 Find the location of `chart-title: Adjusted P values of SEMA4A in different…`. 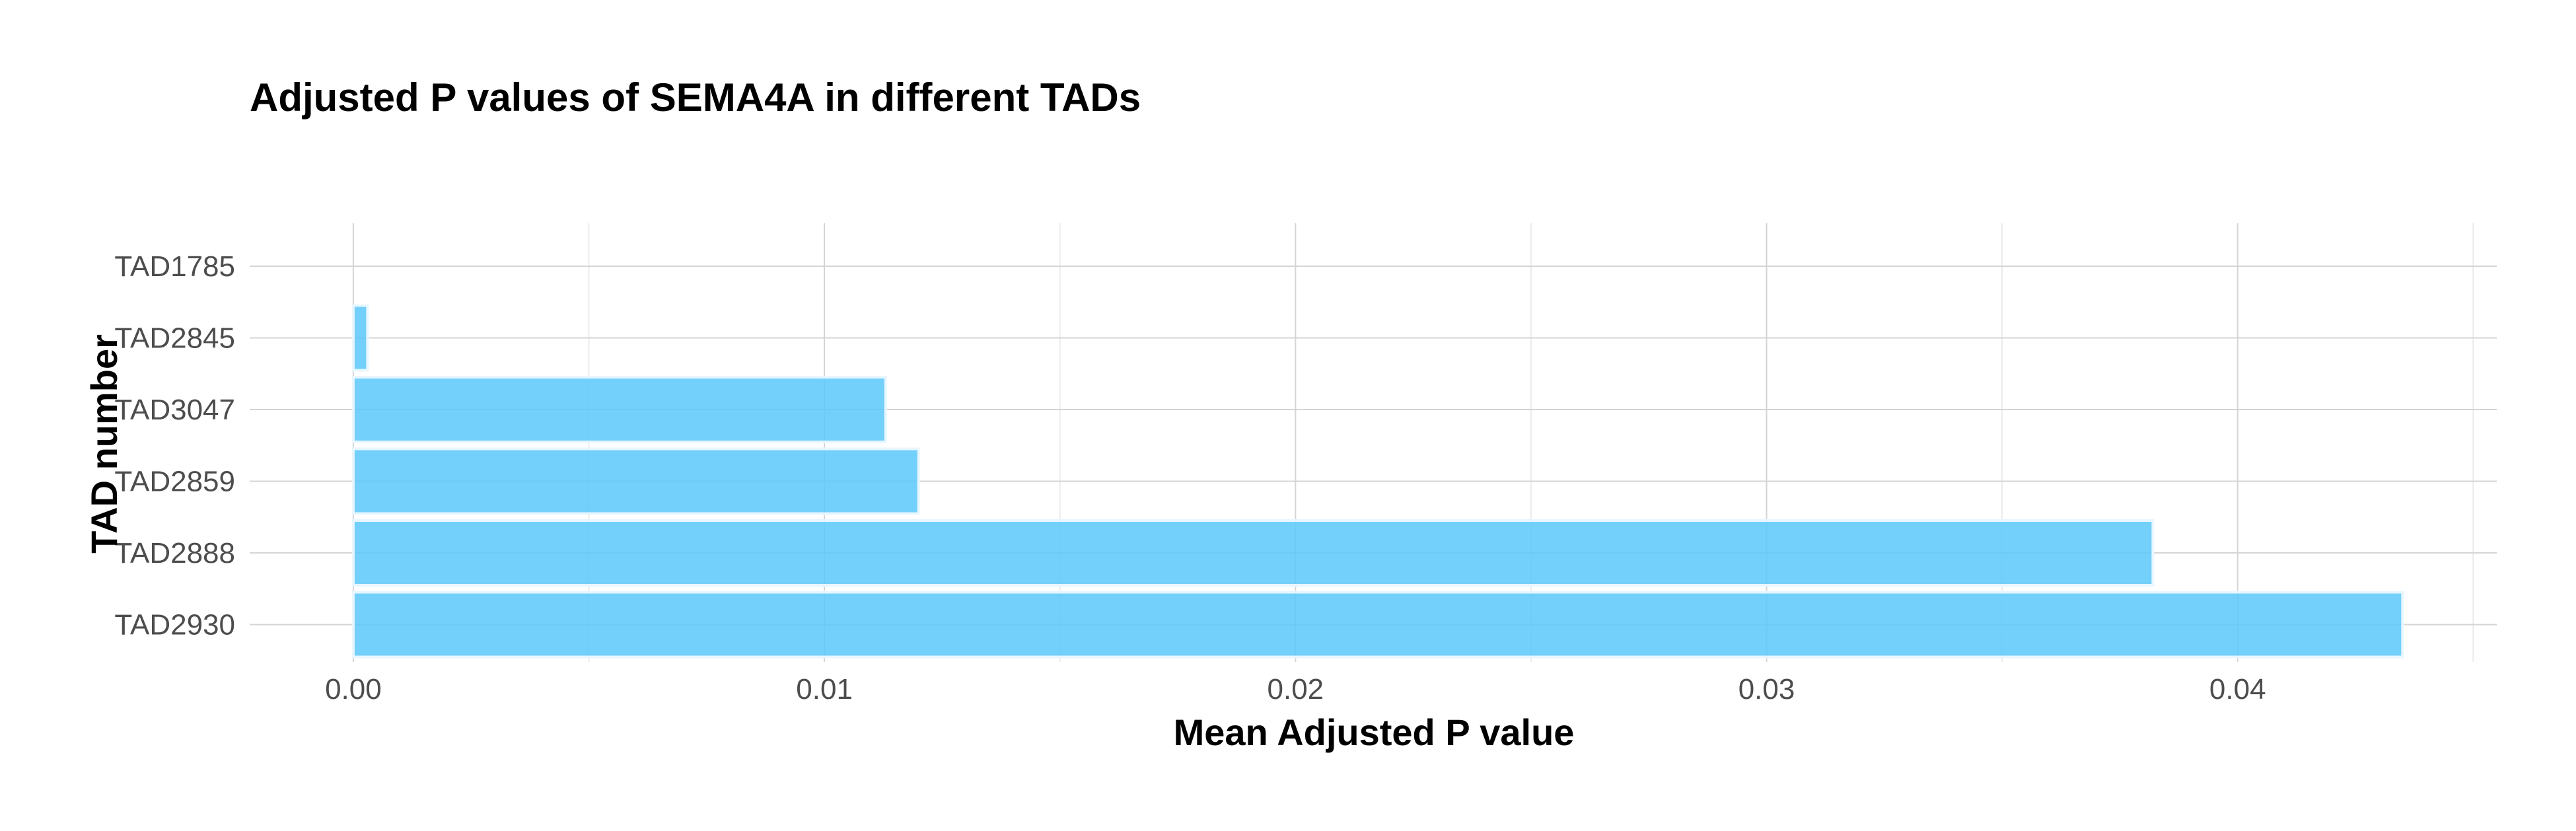

chart-title: Adjusted P values of SEMA4A in different… is located at coordinates (695, 97).